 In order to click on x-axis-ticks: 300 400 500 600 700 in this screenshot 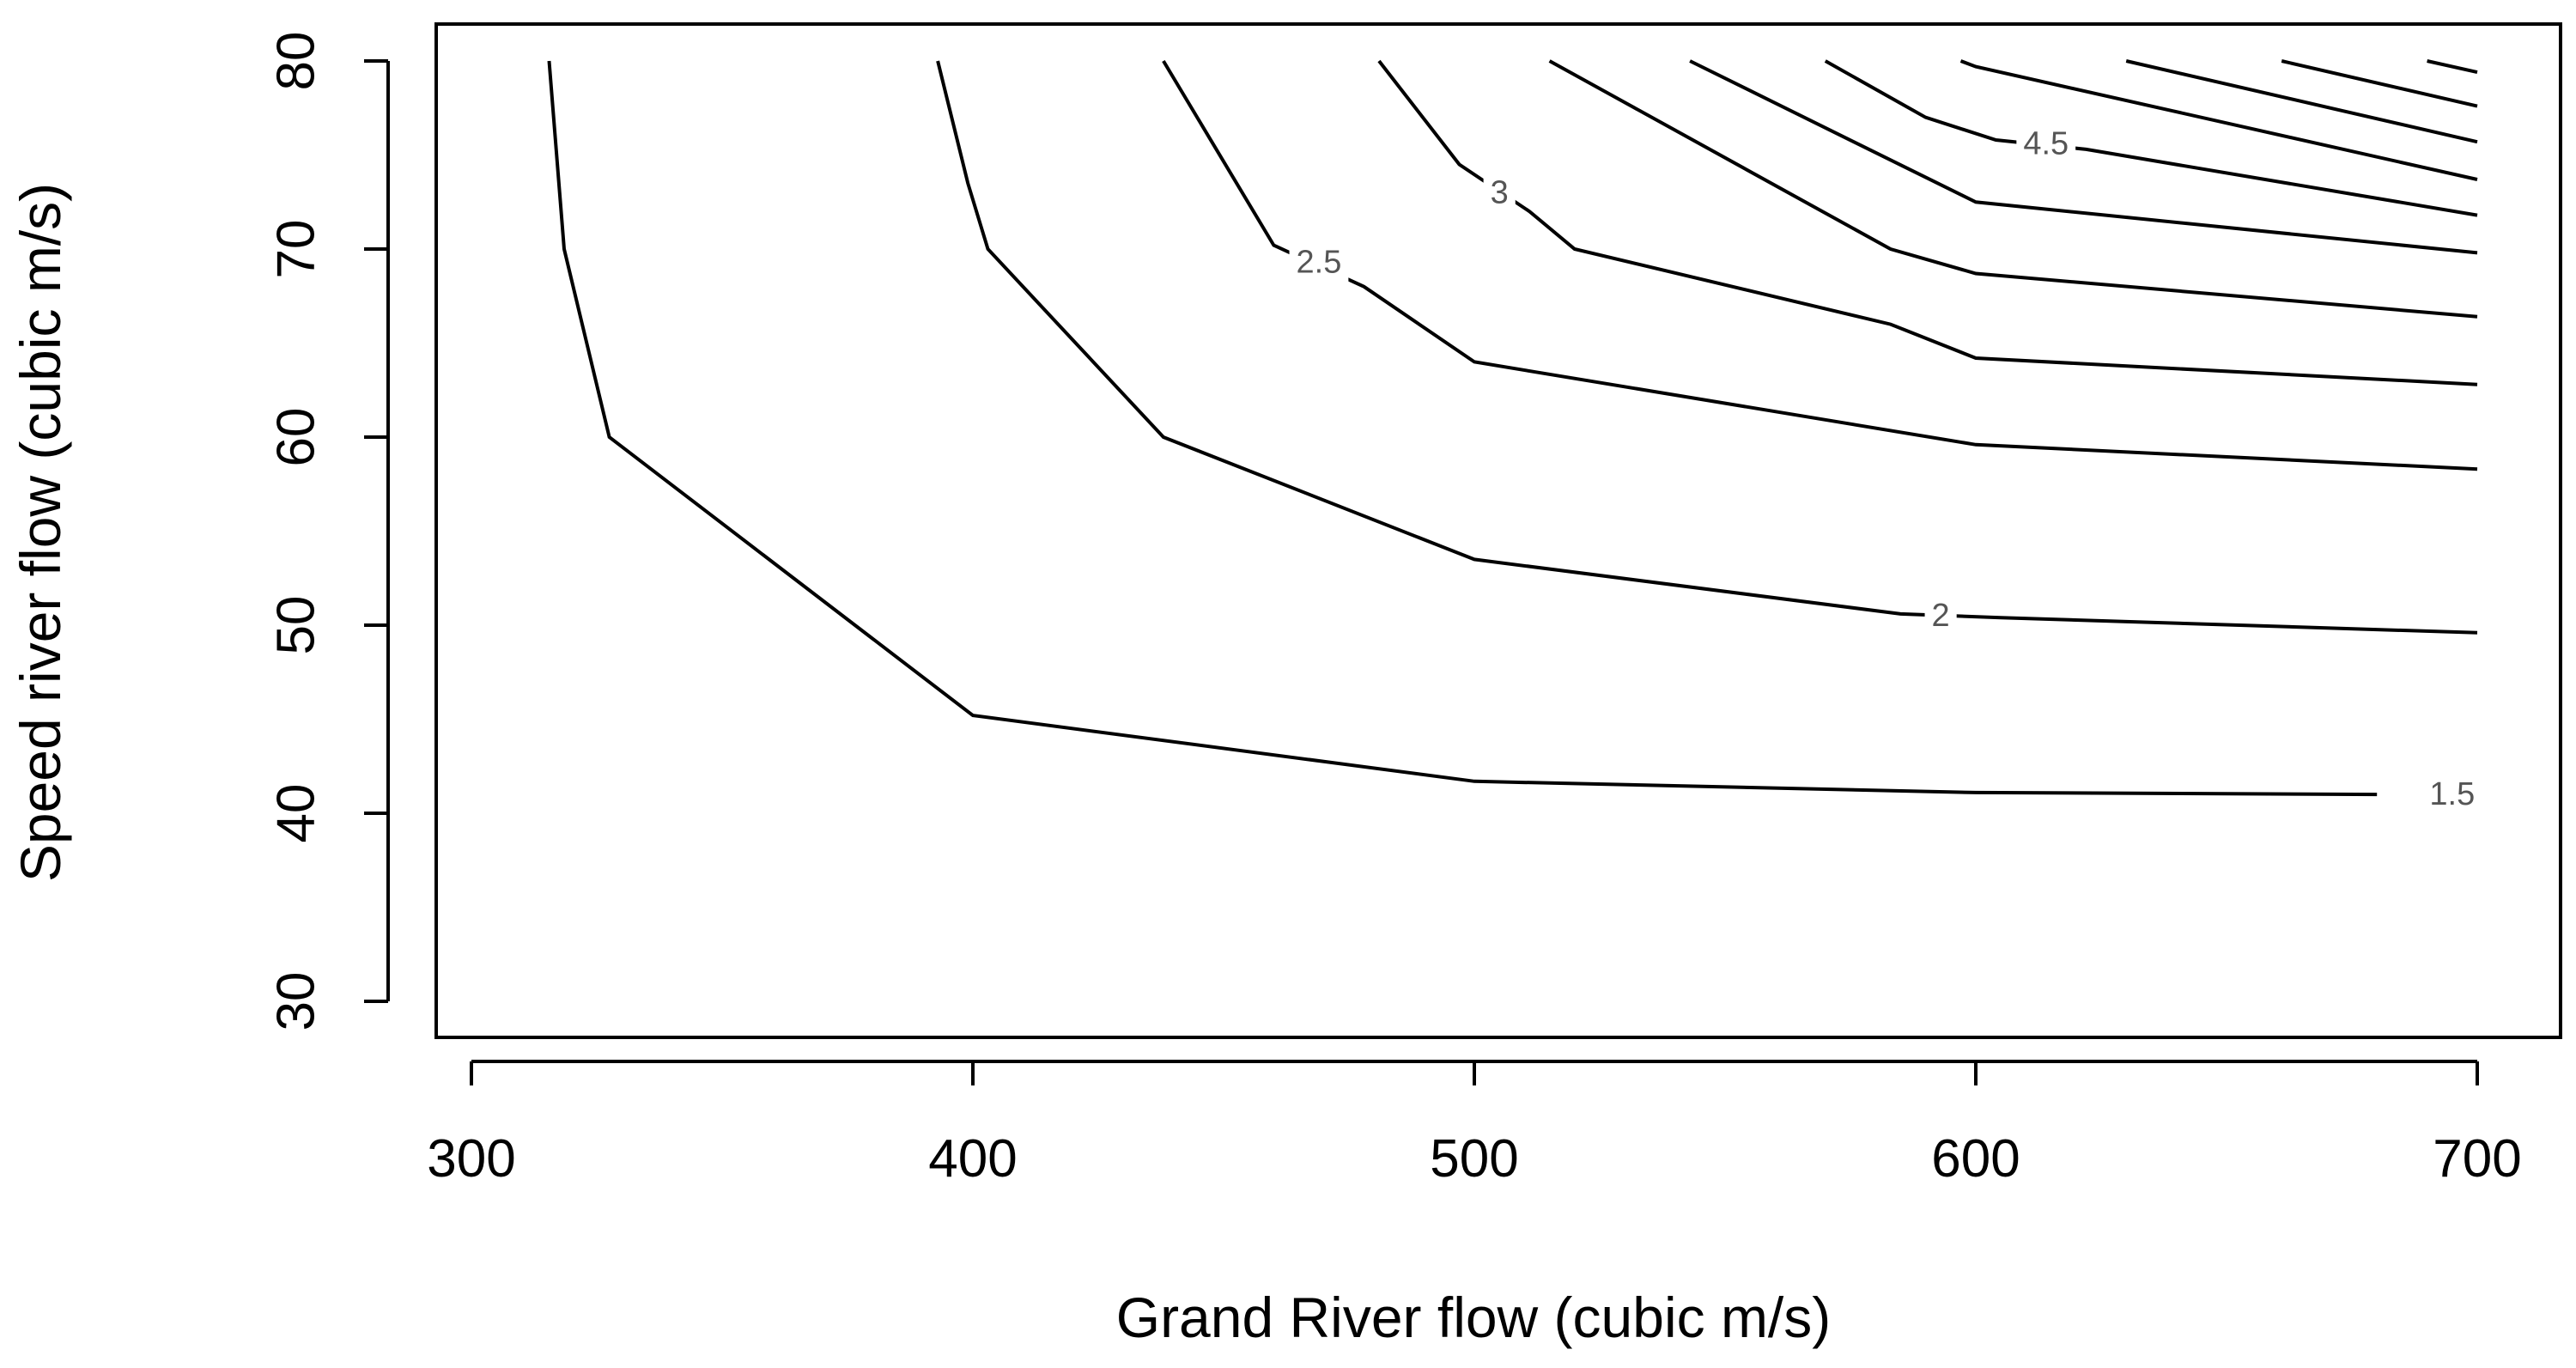, I will do `click(1474, 1125)`.